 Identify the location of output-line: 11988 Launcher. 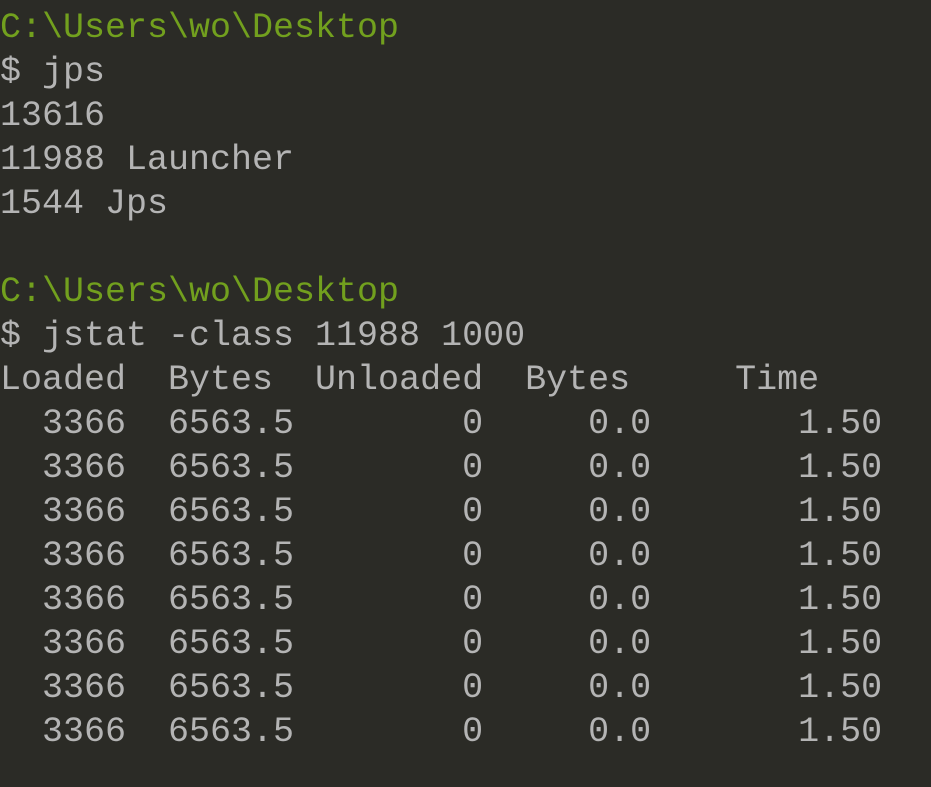
(147, 160).